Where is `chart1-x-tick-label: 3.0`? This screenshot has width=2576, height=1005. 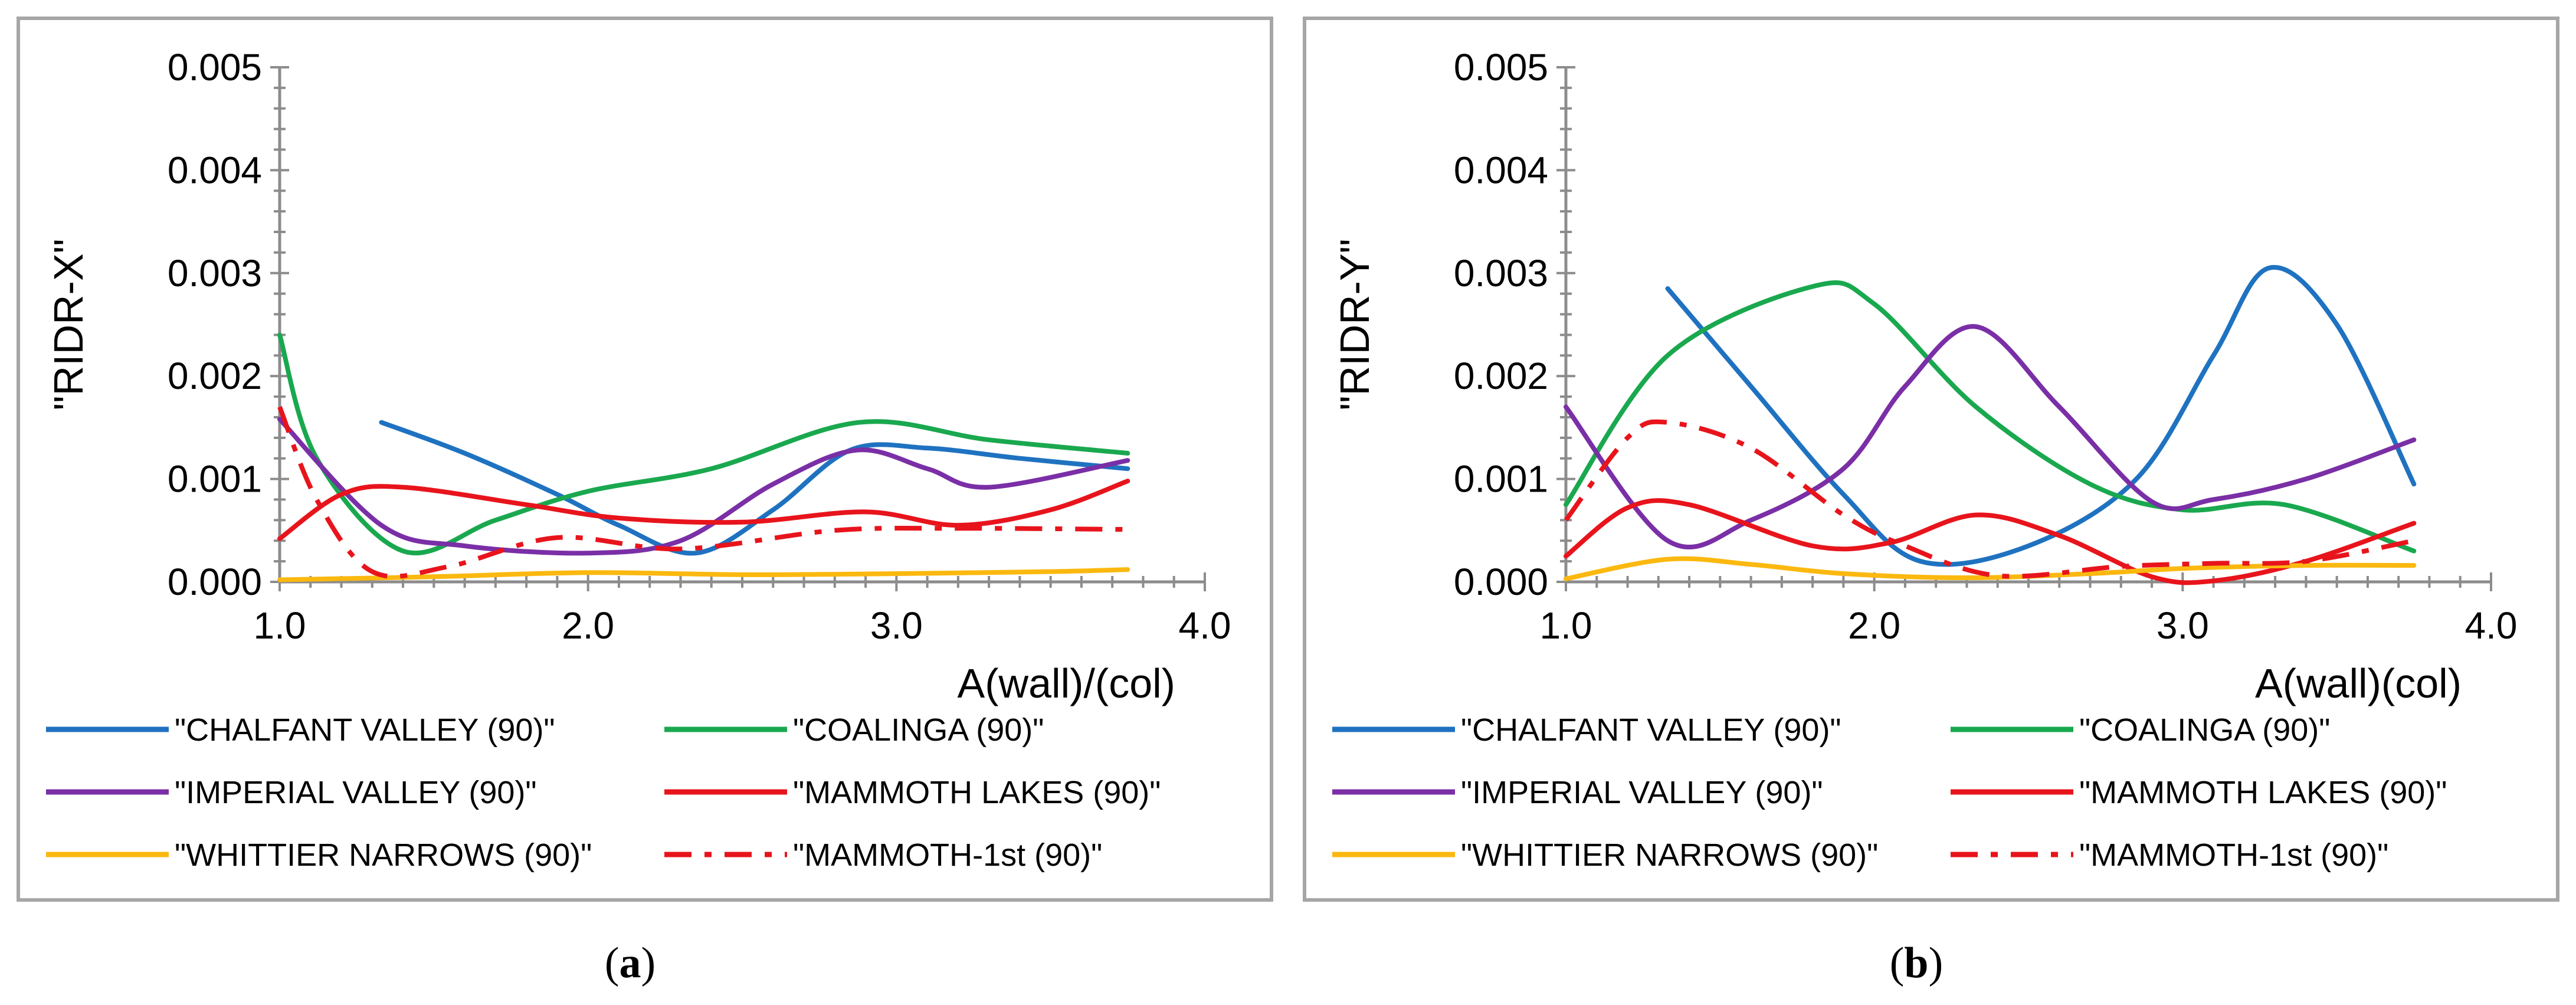
chart1-x-tick-label: 3.0 is located at coordinates (2183, 625).